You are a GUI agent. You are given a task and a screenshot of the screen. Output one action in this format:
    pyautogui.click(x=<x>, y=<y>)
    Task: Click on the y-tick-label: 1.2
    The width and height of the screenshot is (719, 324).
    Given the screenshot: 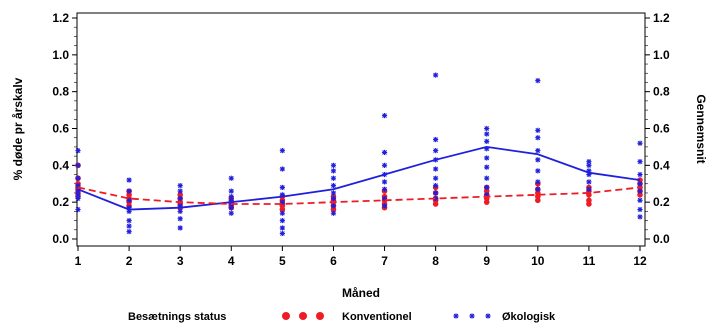 What is the action you would take?
    pyautogui.click(x=60, y=18)
    